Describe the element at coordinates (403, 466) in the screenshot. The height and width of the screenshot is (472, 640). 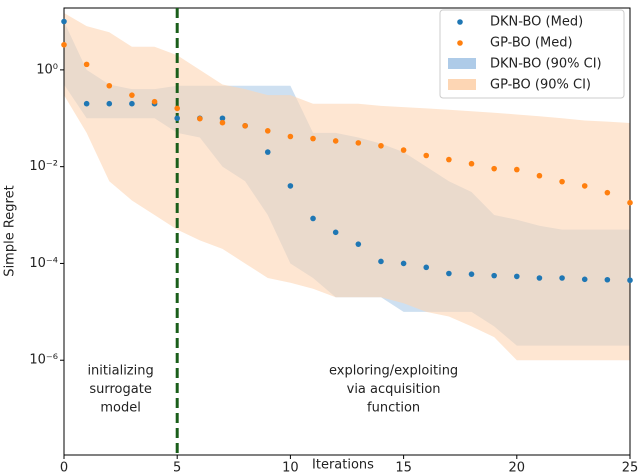
I see `x-tick-label: 15` at that location.